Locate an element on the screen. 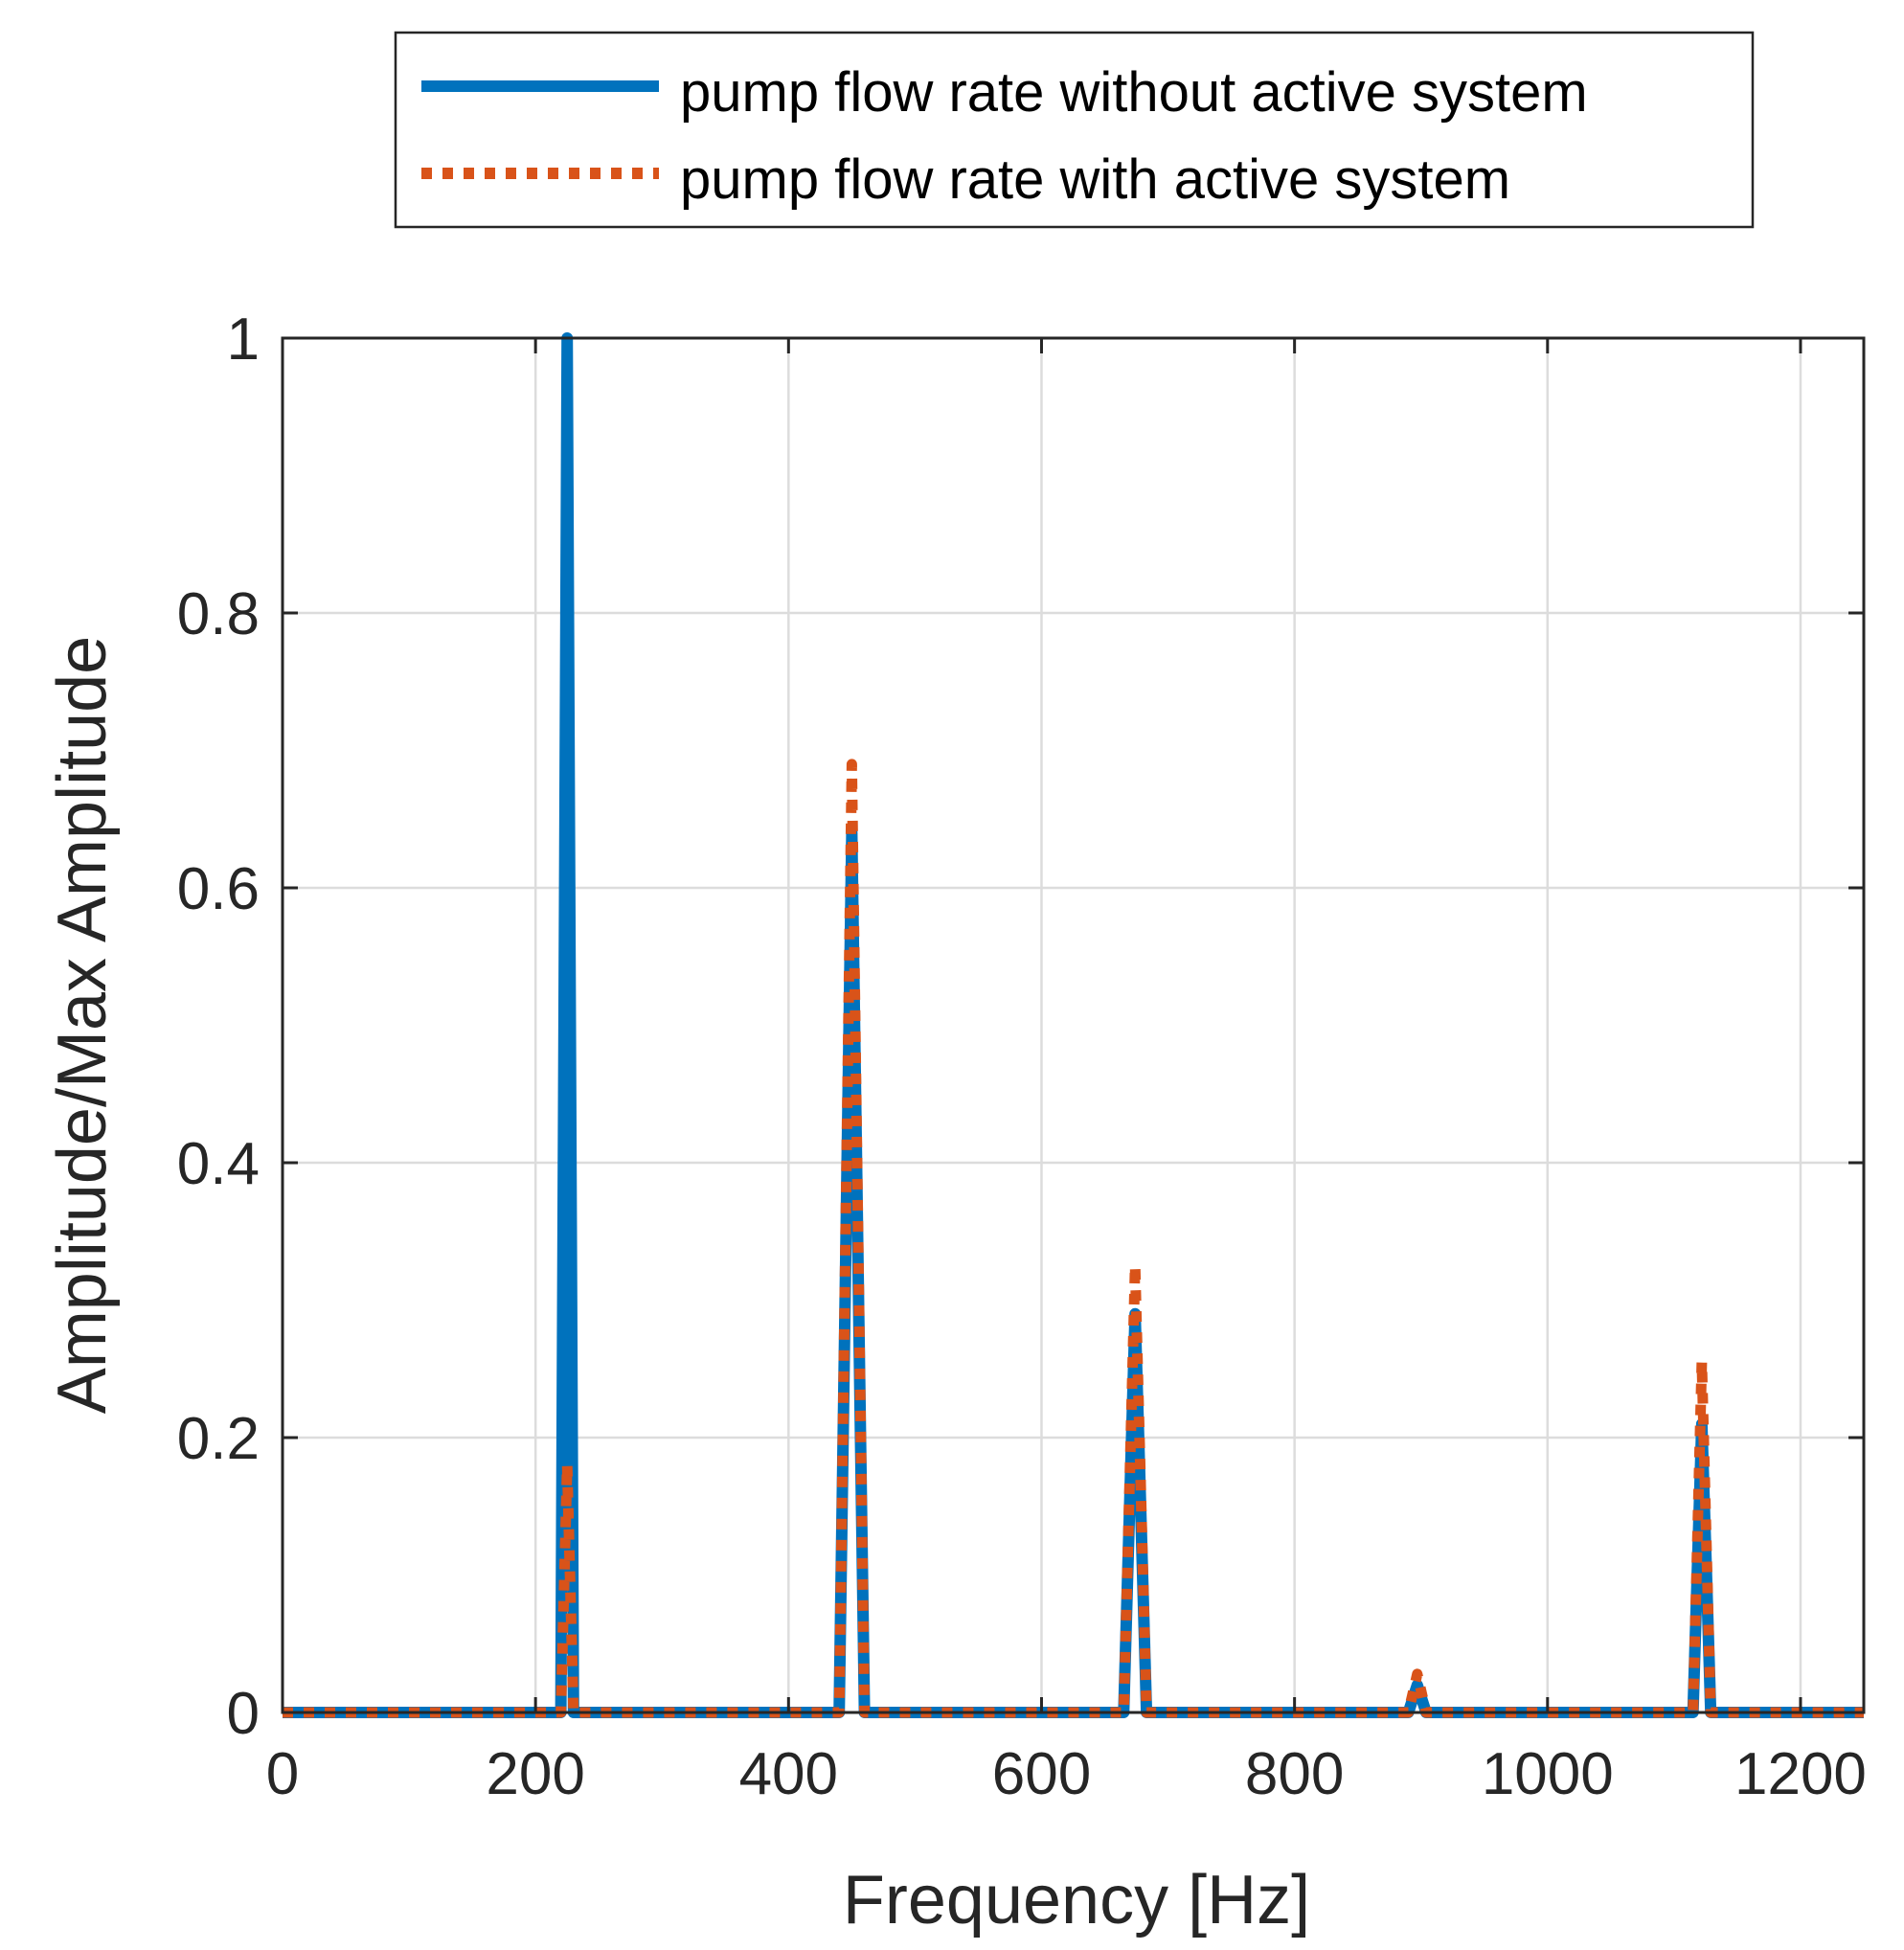  x-tick-label: 1000 is located at coordinates (1548, 1774).